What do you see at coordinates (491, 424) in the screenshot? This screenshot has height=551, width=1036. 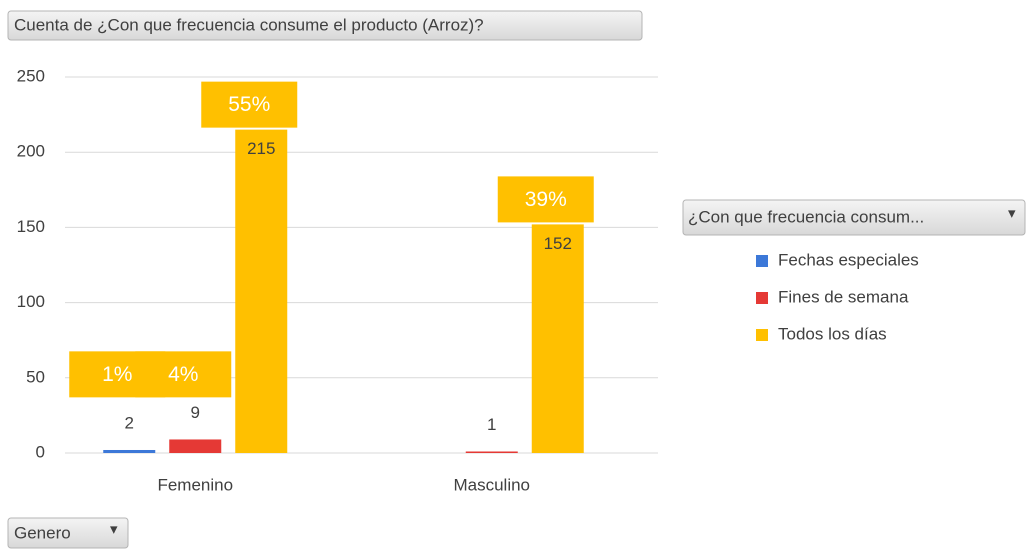 I see `data-label: 1` at bounding box center [491, 424].